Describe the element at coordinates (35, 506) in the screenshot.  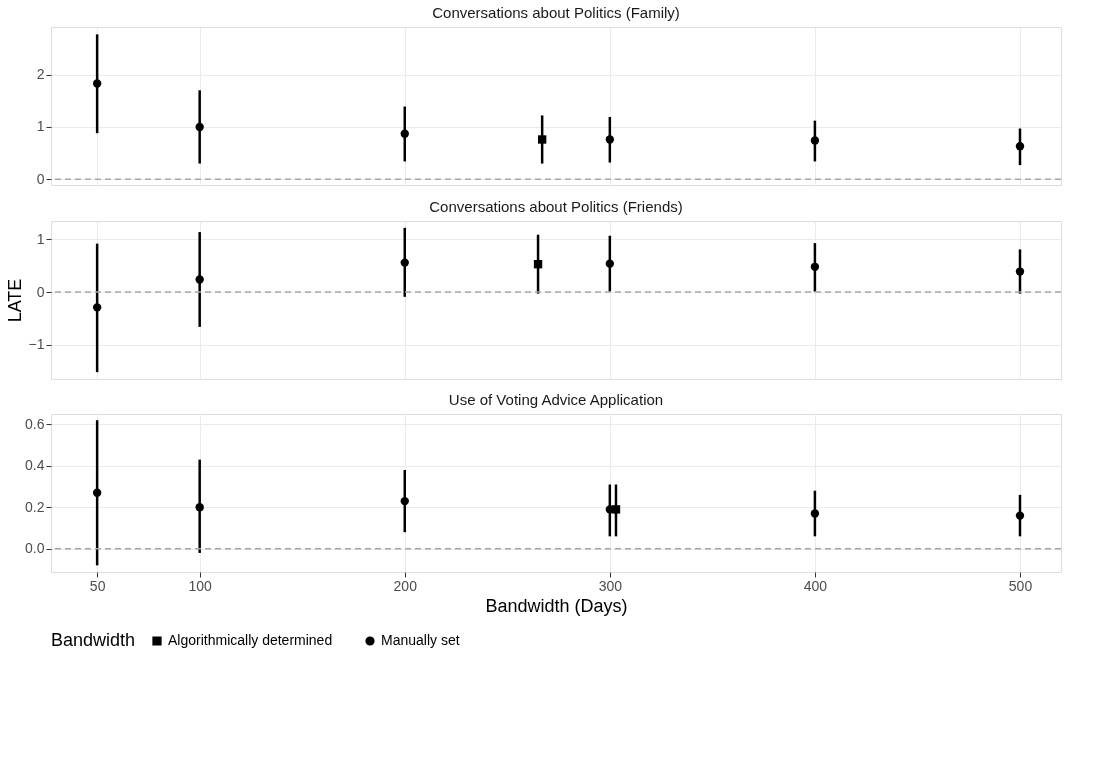
I see `y-tick-label: 0.2` at that location.